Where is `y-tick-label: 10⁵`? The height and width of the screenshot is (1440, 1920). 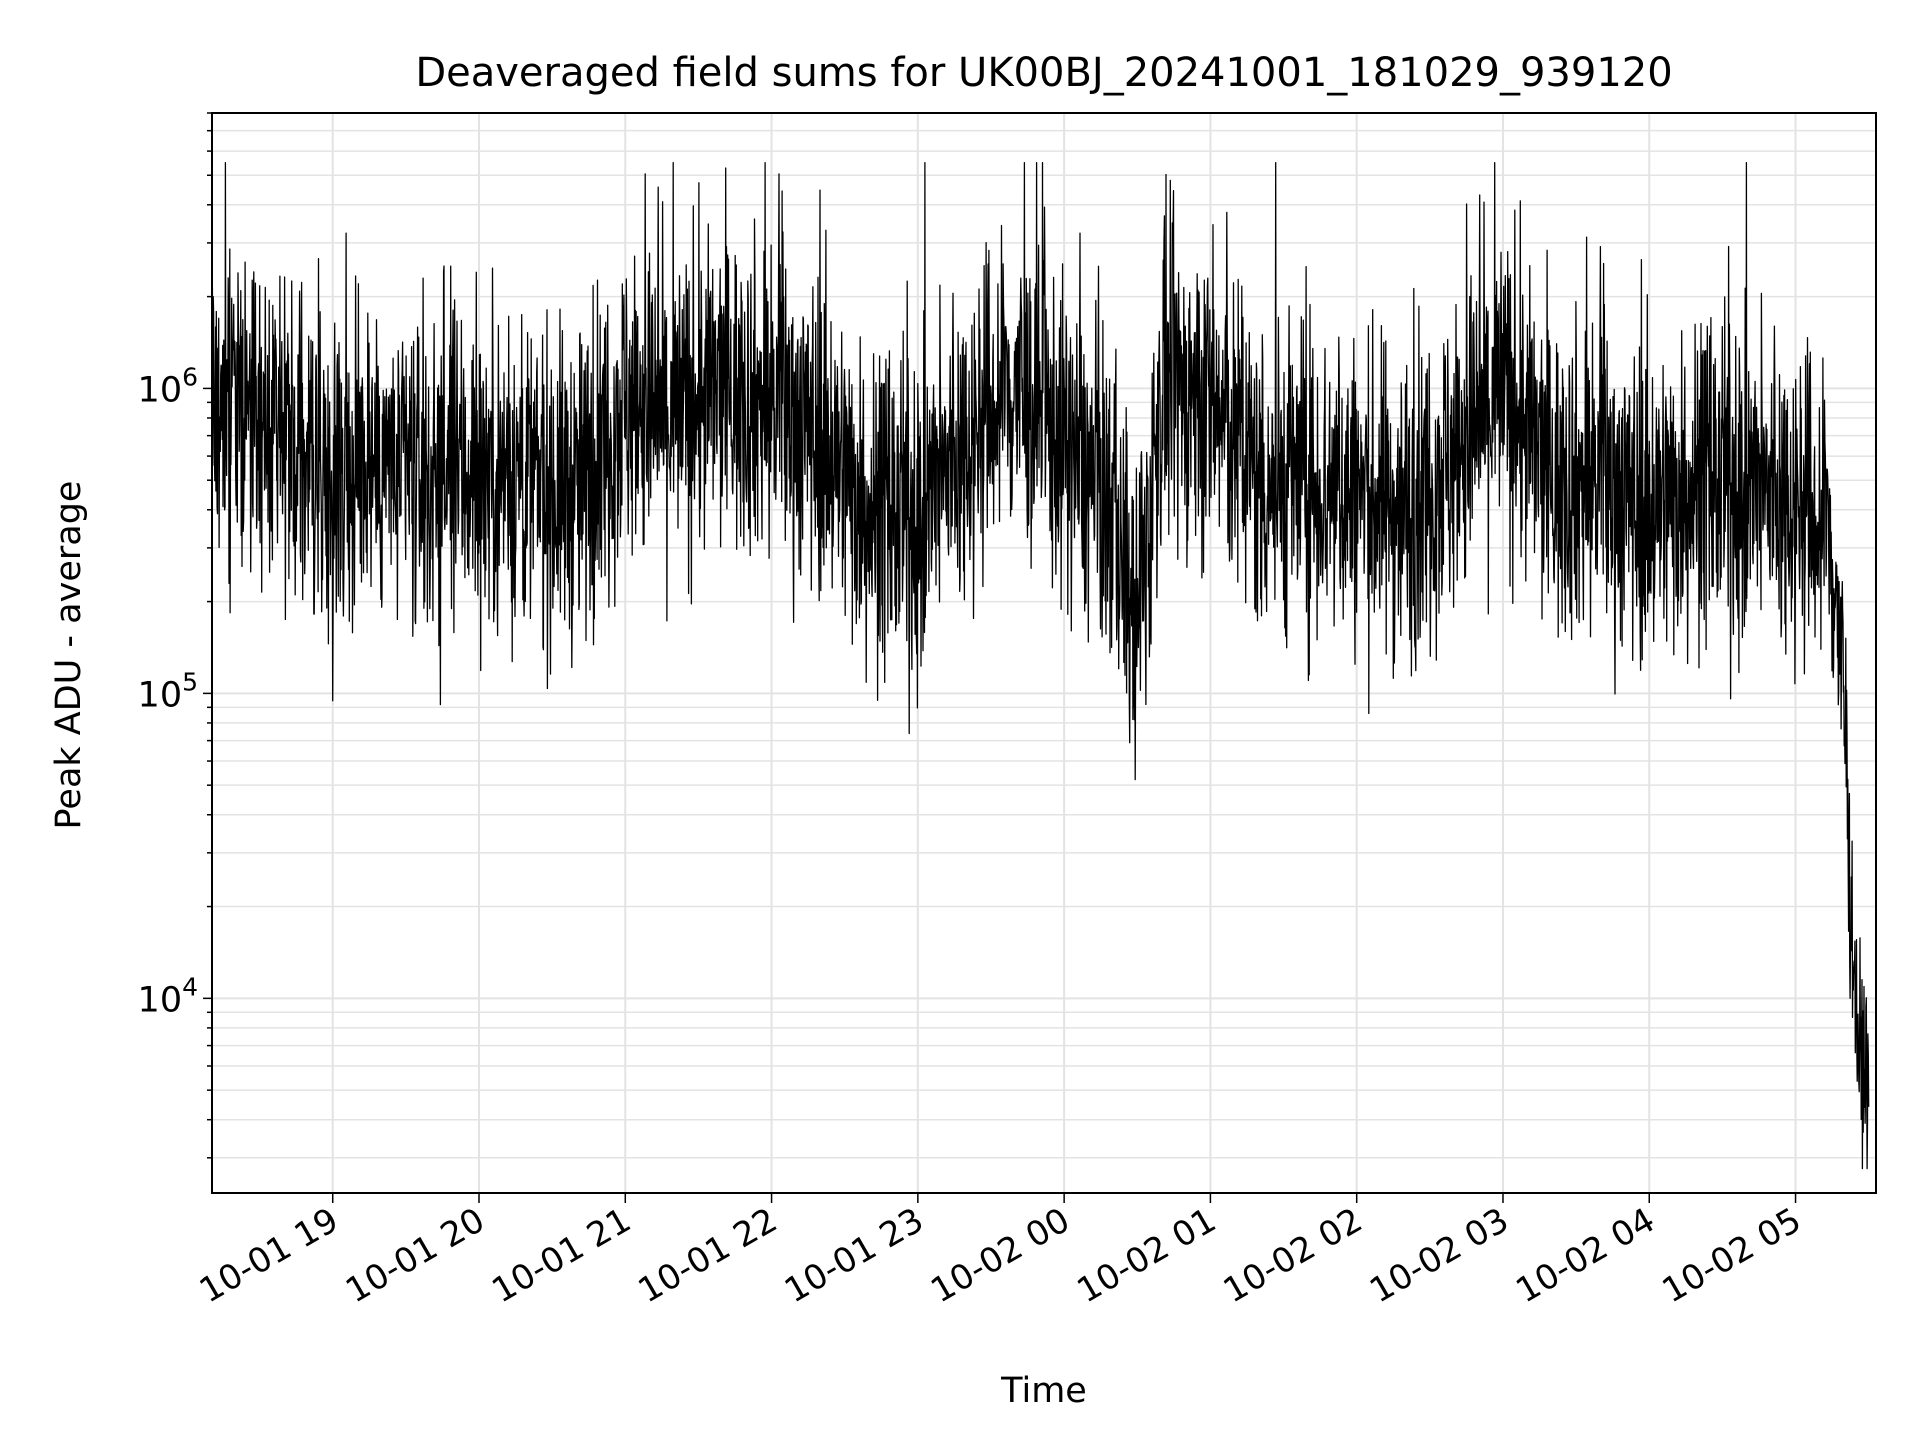
y-tick-label: 10⁵ is located at coordinates (168, 691).